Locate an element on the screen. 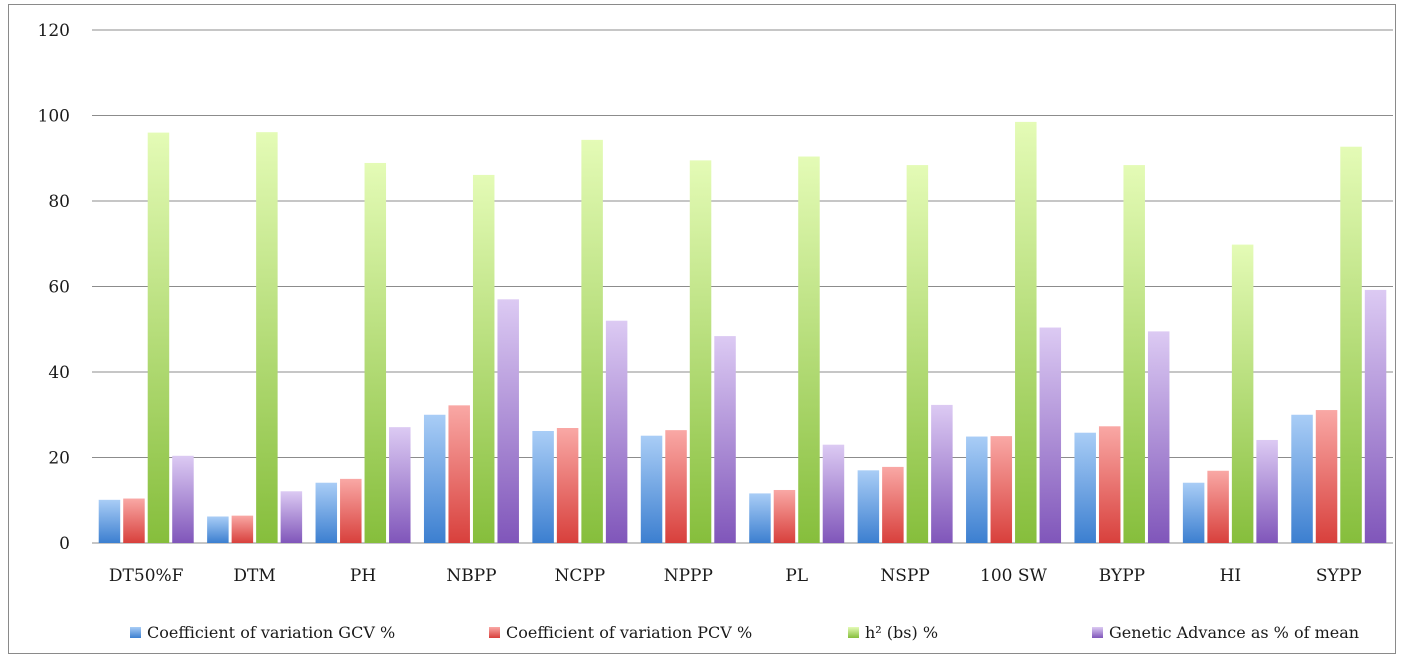 Image resolution: width=1403 pixels, height=663 pixels. x-tick-label: PL is located at coordinates (796, 576).